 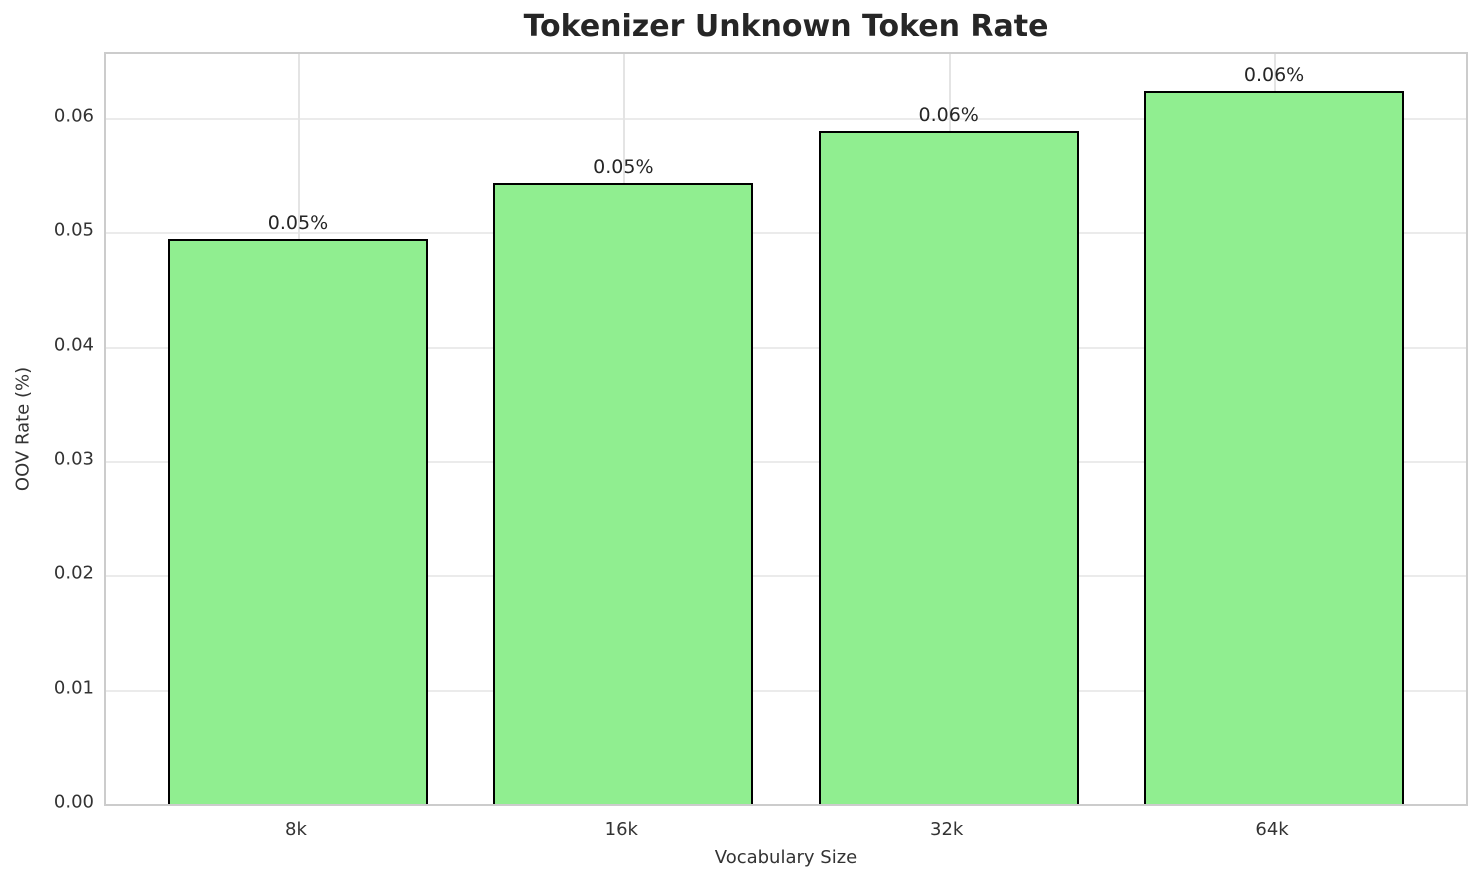 I want to click on ytick-label-0.02: 0.02, so click(x=73, y=573).